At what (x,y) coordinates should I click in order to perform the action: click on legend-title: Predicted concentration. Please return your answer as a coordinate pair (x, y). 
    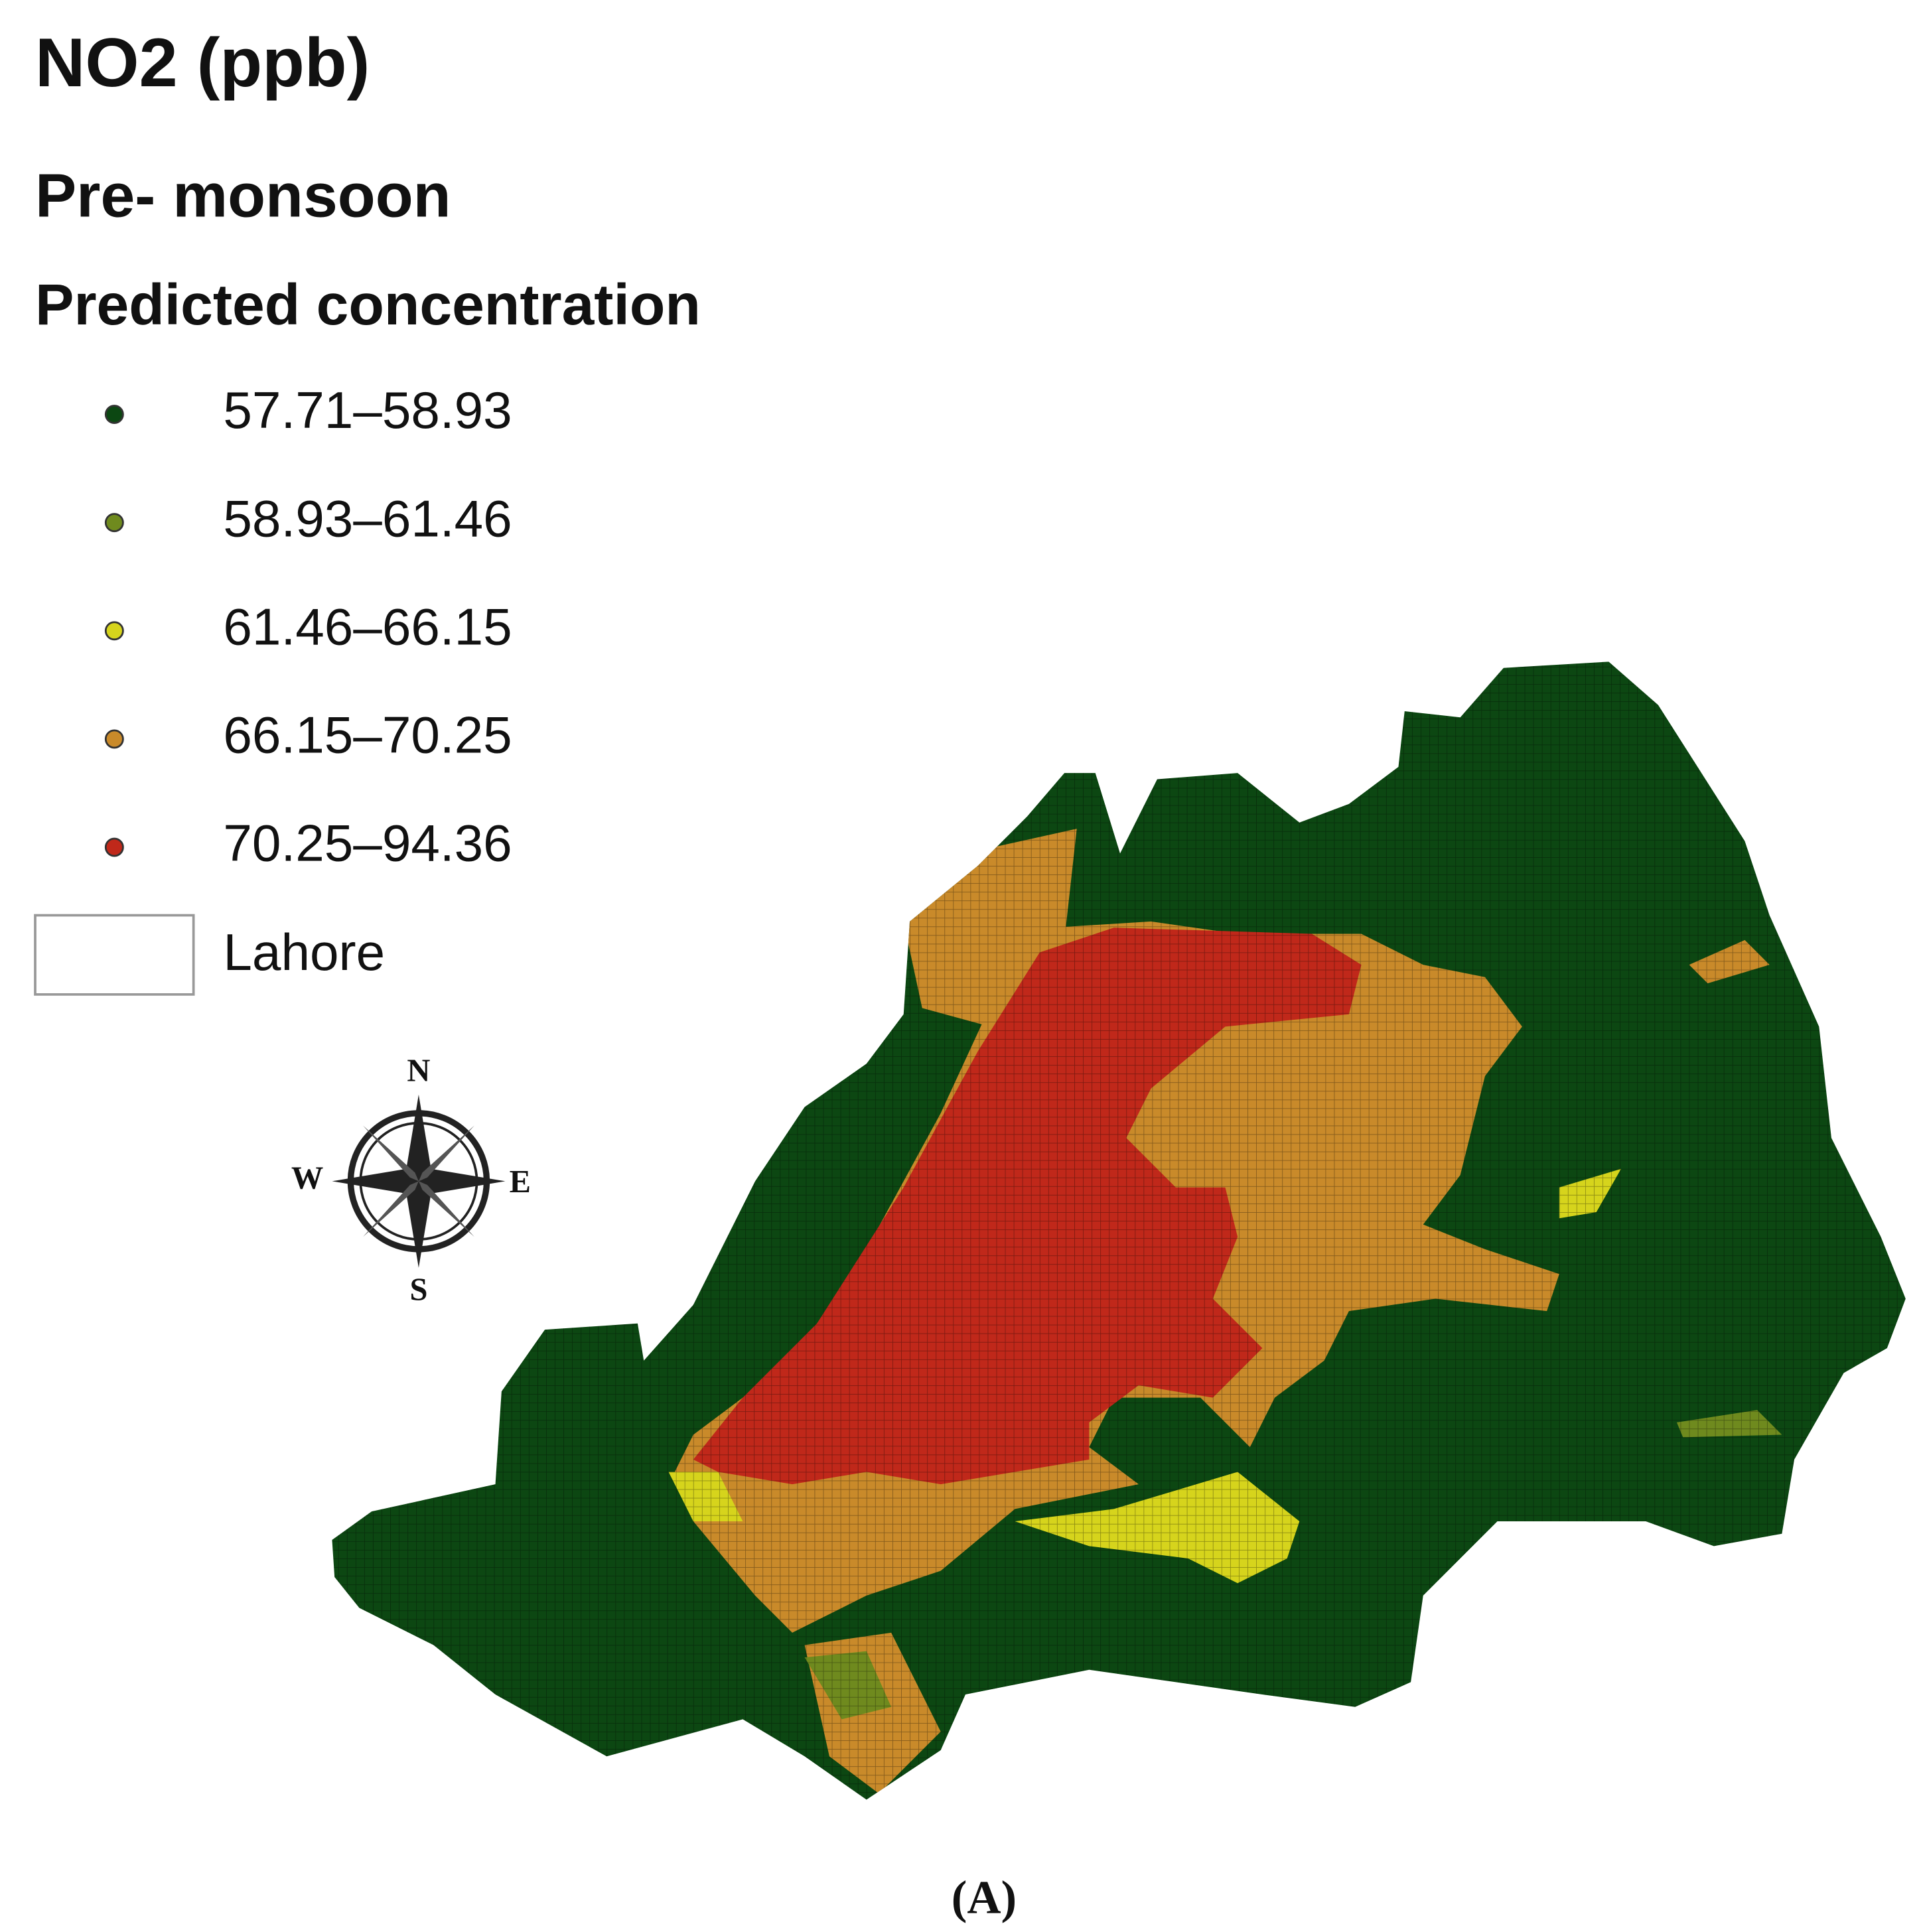
    Looking at the image, I should click on (368, 304).